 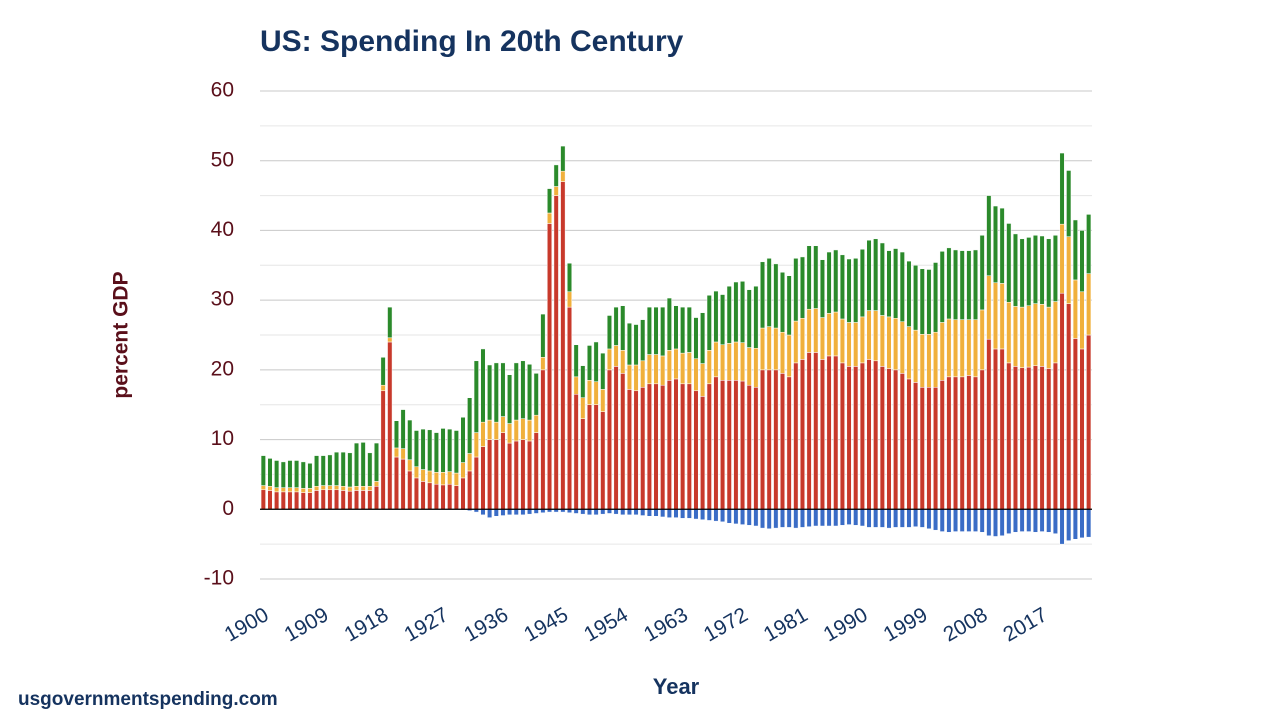 I want to click on y-tick-label: -10, so click(x=219, y=578).